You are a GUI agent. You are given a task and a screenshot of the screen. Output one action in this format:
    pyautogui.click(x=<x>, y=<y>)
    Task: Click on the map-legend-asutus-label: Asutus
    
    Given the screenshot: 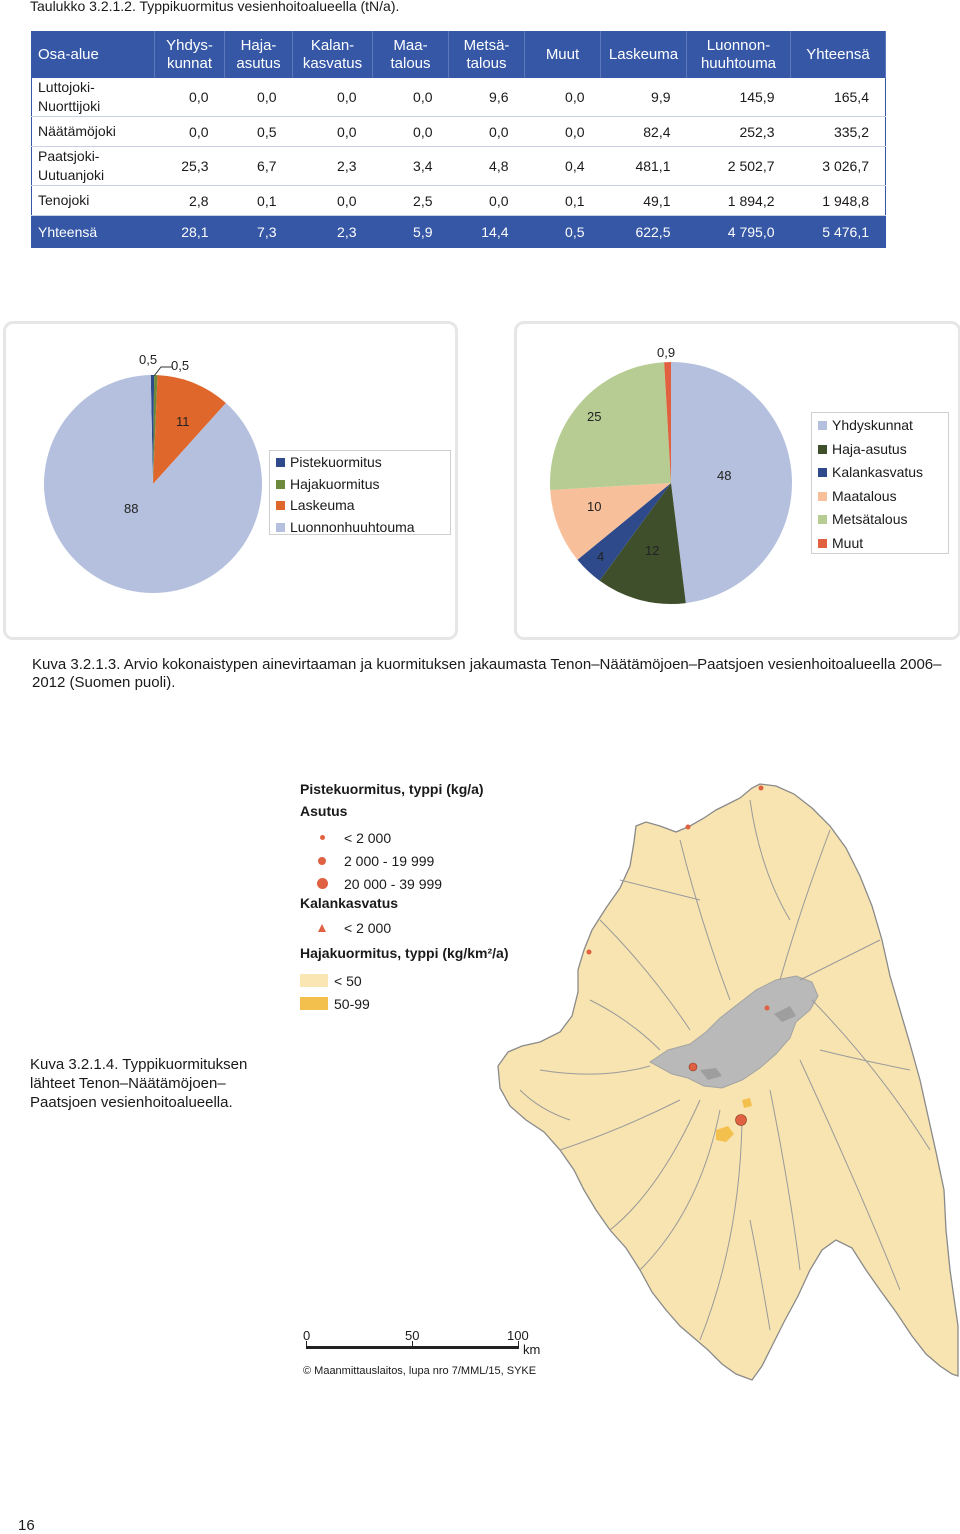 What is the action you would take?
    pyautogui.click(x=324, y=811)
    